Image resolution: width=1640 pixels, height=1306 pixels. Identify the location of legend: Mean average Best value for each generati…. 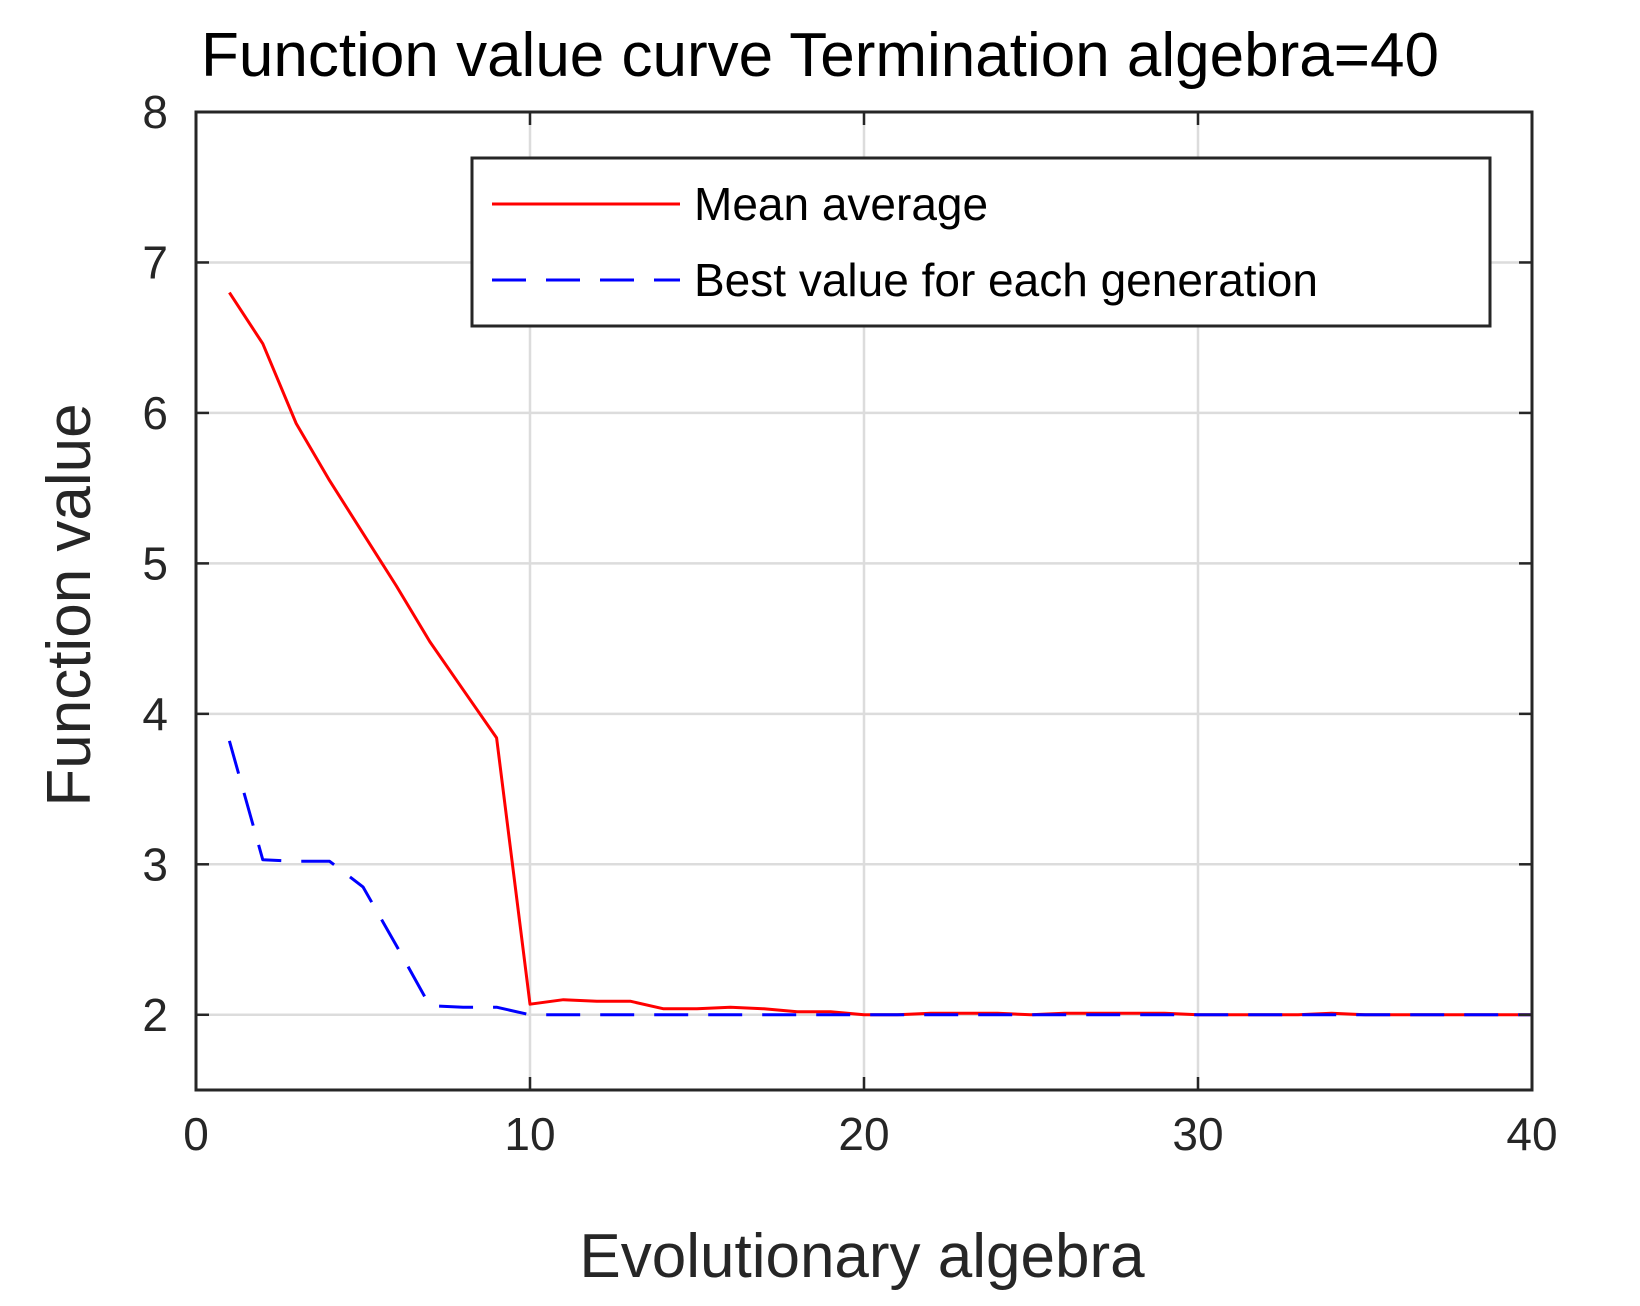
(981, 242).